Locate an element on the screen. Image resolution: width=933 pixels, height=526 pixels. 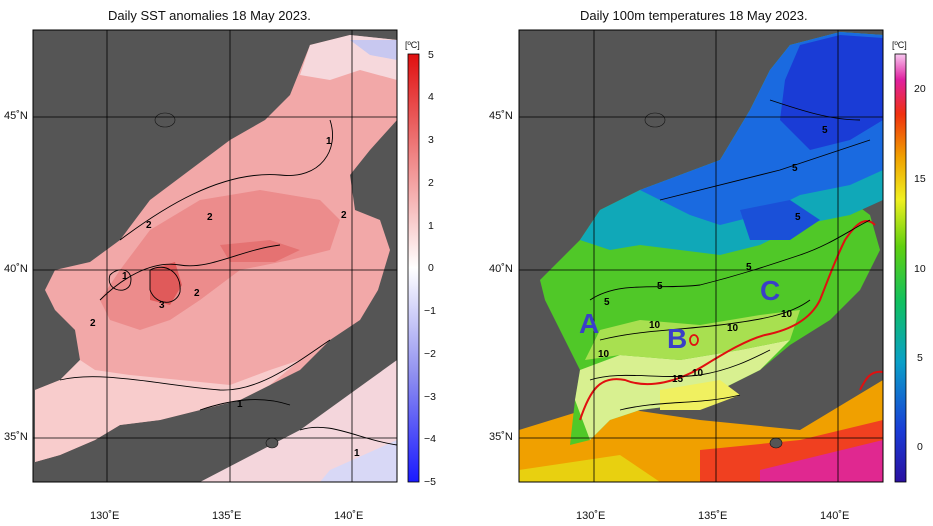
right-panel-title: Daily 100m temperatures 18 May 2023. is located at coordinates (694, 15).